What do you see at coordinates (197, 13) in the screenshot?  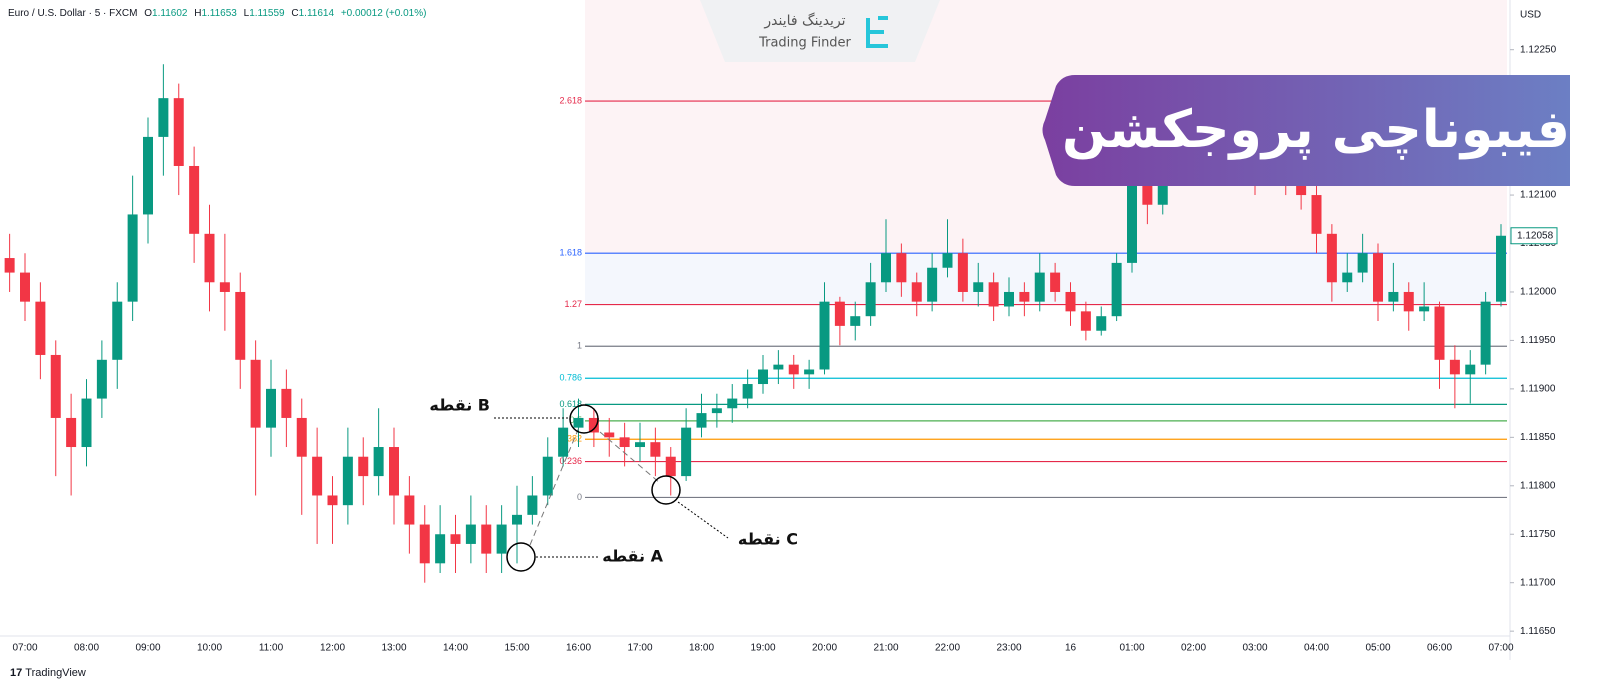 I see `quote-label: H` at bounding box center [197, 13].